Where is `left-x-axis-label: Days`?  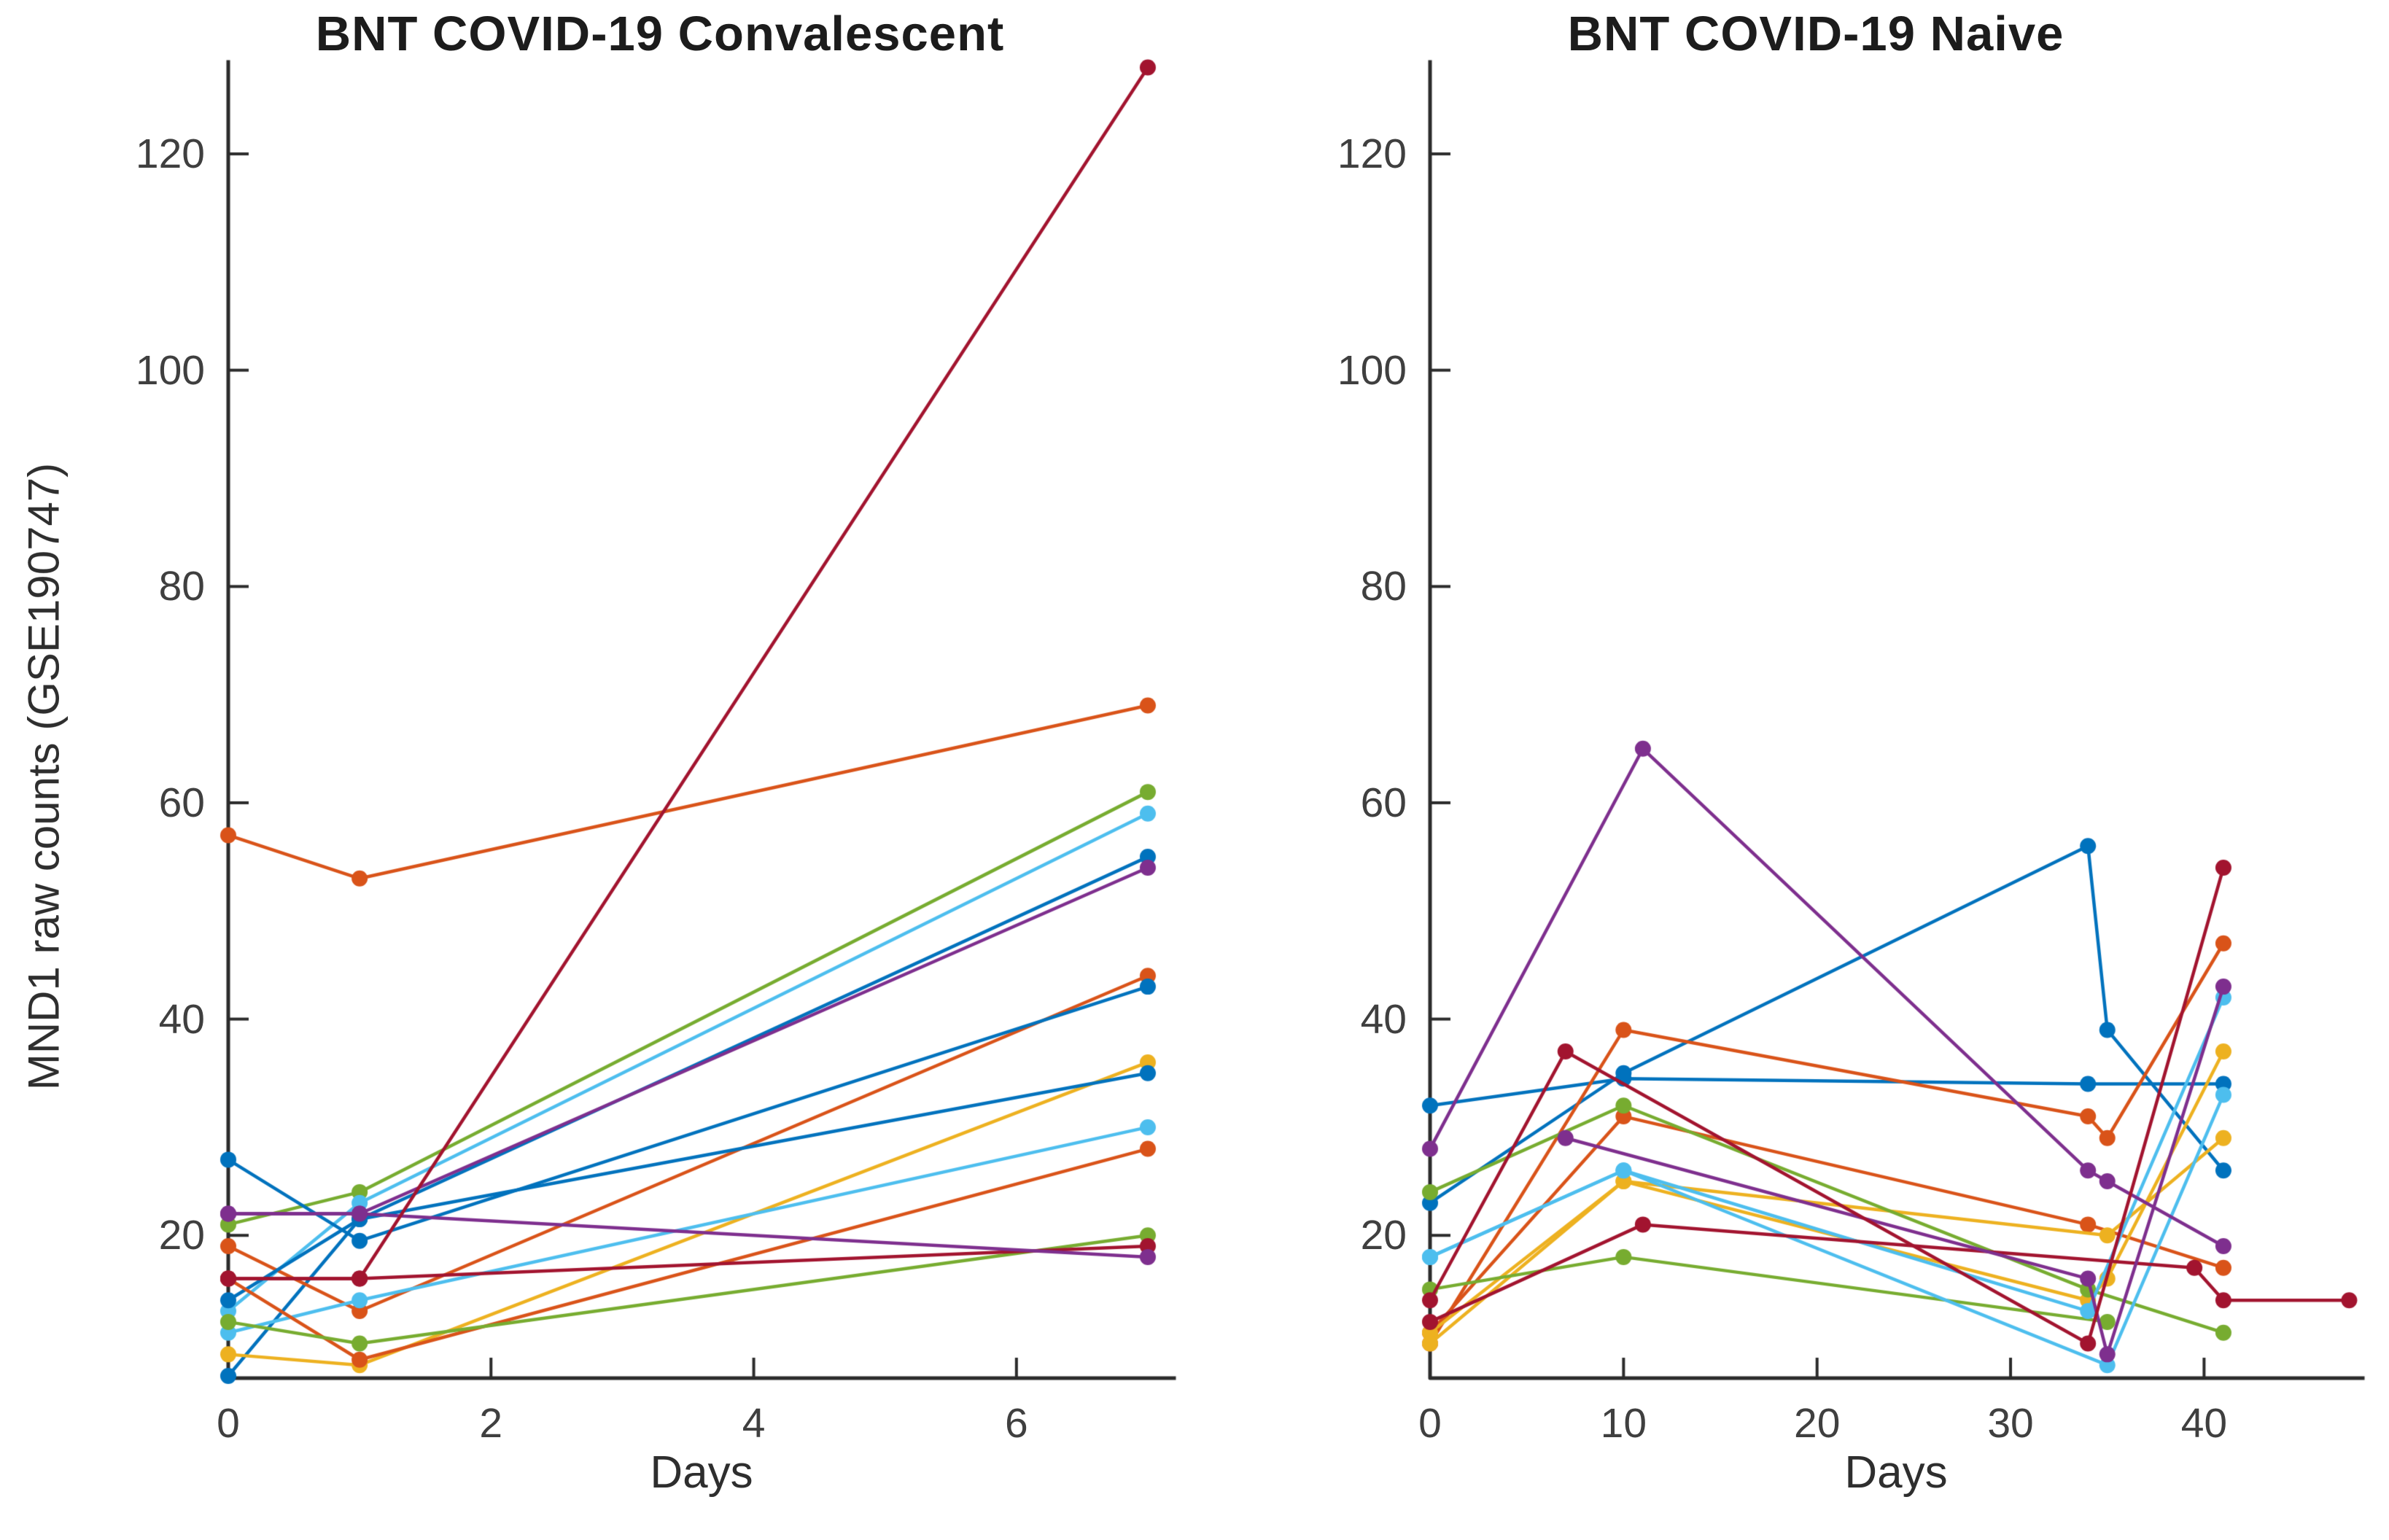 left-x-axis-label: Days is located at coordinates (701, 1472).